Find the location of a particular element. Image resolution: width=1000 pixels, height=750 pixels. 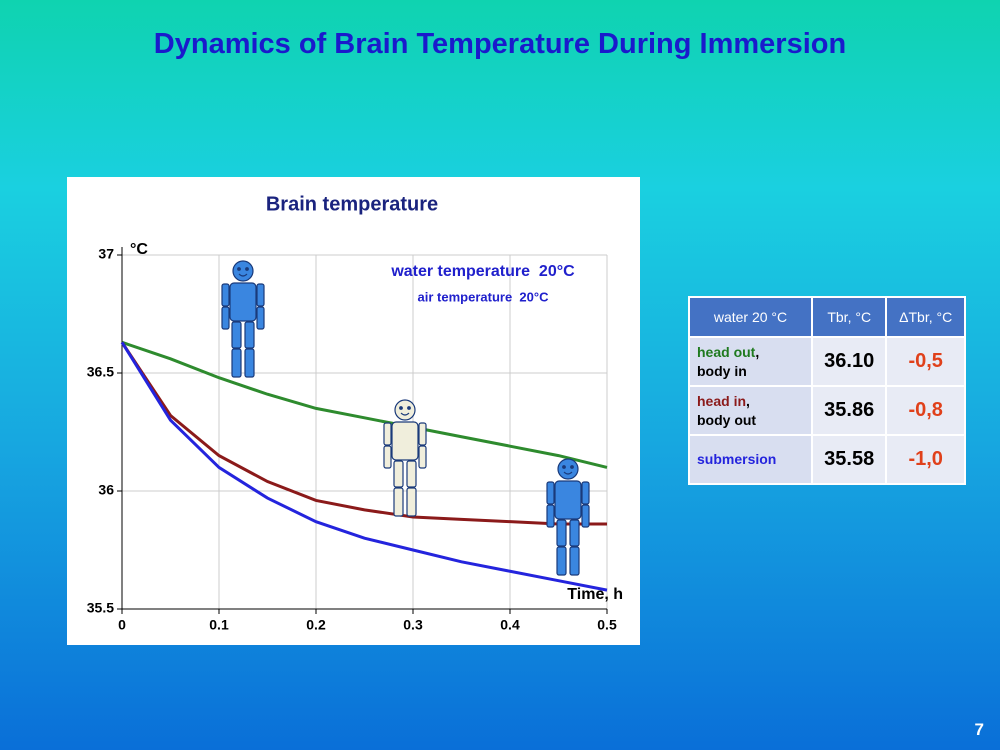

tbr-value: 35.86 is located at coordinates (849, 410).